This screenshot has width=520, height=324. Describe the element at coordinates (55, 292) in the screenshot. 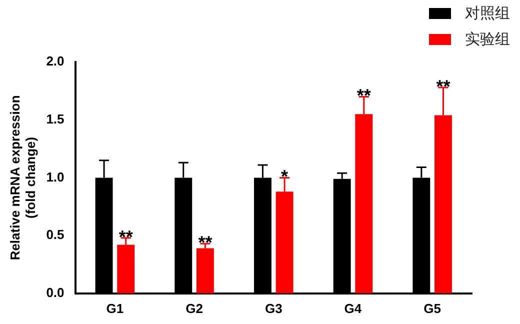

I see `y-tick-label: 0.0` at that location.